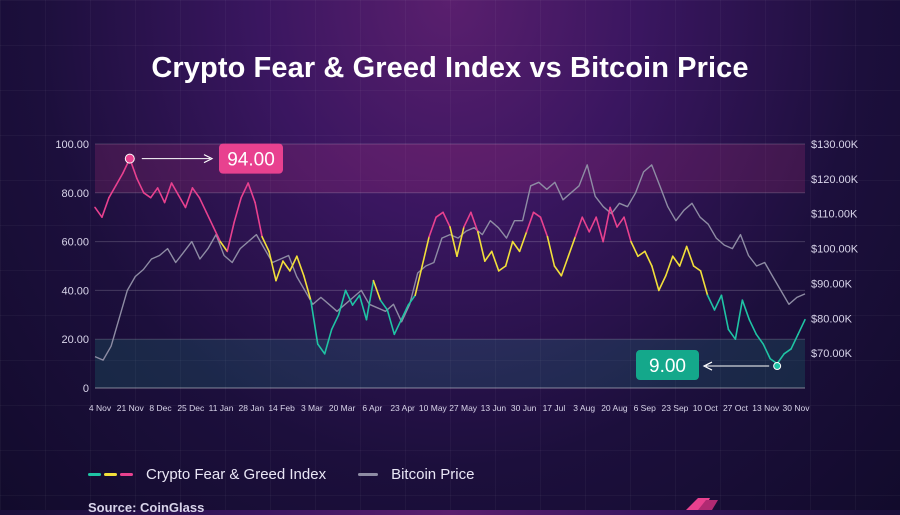 Image resolution: width=900 pixels, height=515 pixels. What do you see at coordinates (368, 474) in the screenshot?
I see `legend-swatch-btc` at bounding box center [368, 474].